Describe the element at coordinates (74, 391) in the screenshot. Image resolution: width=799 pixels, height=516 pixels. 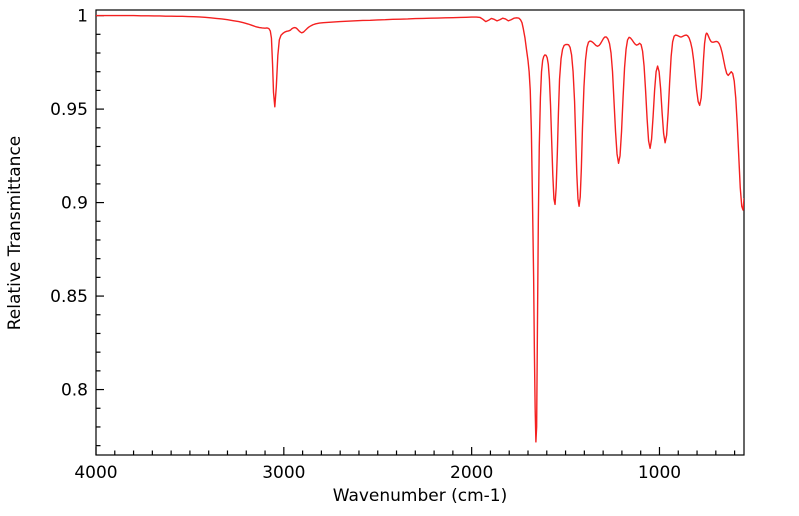
I see `y-tick-label: 0.8` at that location.